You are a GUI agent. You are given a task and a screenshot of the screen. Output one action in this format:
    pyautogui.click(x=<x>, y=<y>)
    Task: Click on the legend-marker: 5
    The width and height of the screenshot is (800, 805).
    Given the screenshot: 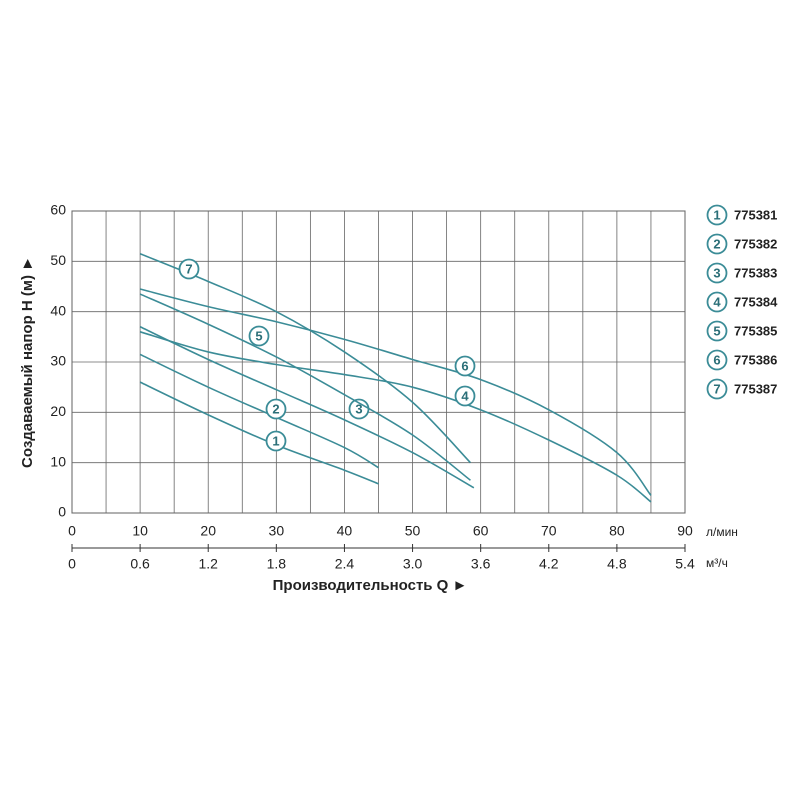 What is the action you would take?
    pyautogui.click(x=716, y=330)
    